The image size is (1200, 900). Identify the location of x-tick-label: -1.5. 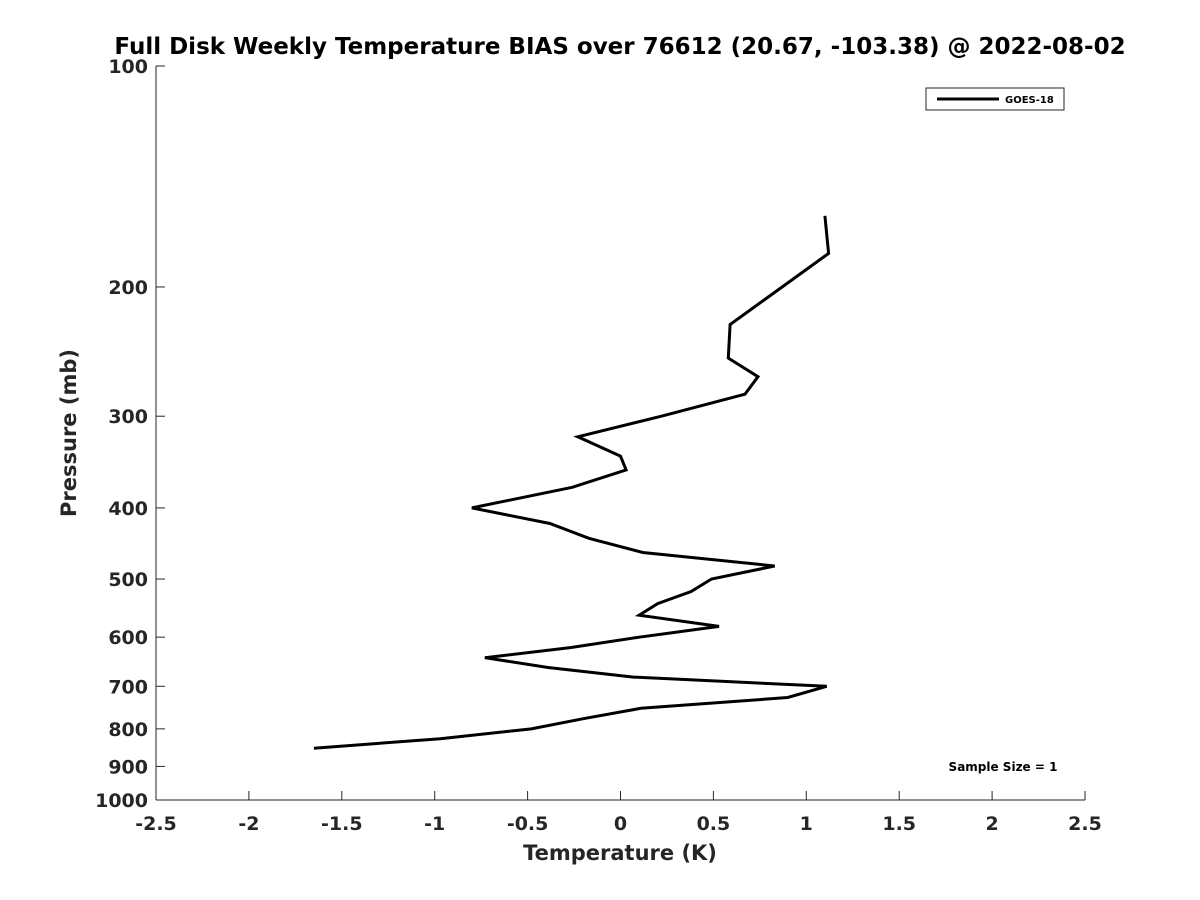
(342, 824).